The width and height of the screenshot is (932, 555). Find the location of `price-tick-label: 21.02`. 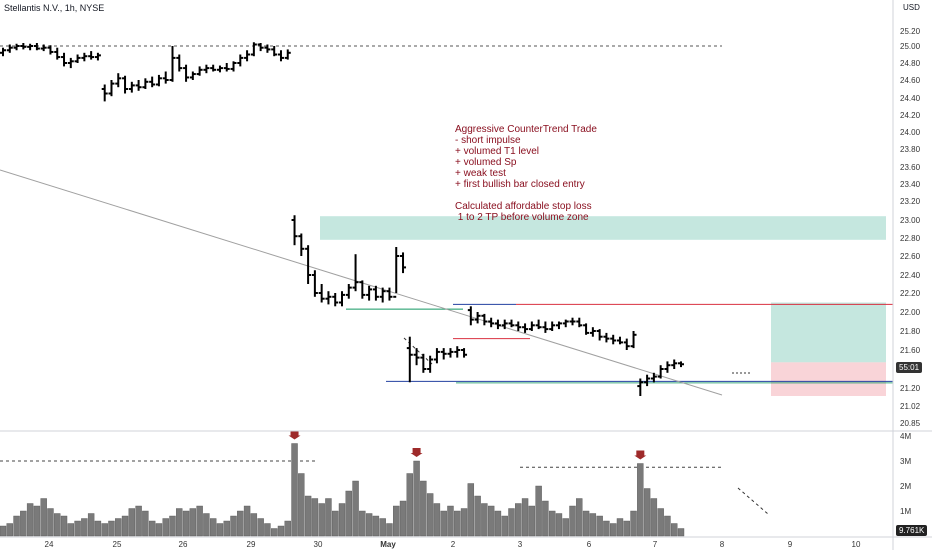

price-tick-label: 21.02 is located at coordinates (910, 406).